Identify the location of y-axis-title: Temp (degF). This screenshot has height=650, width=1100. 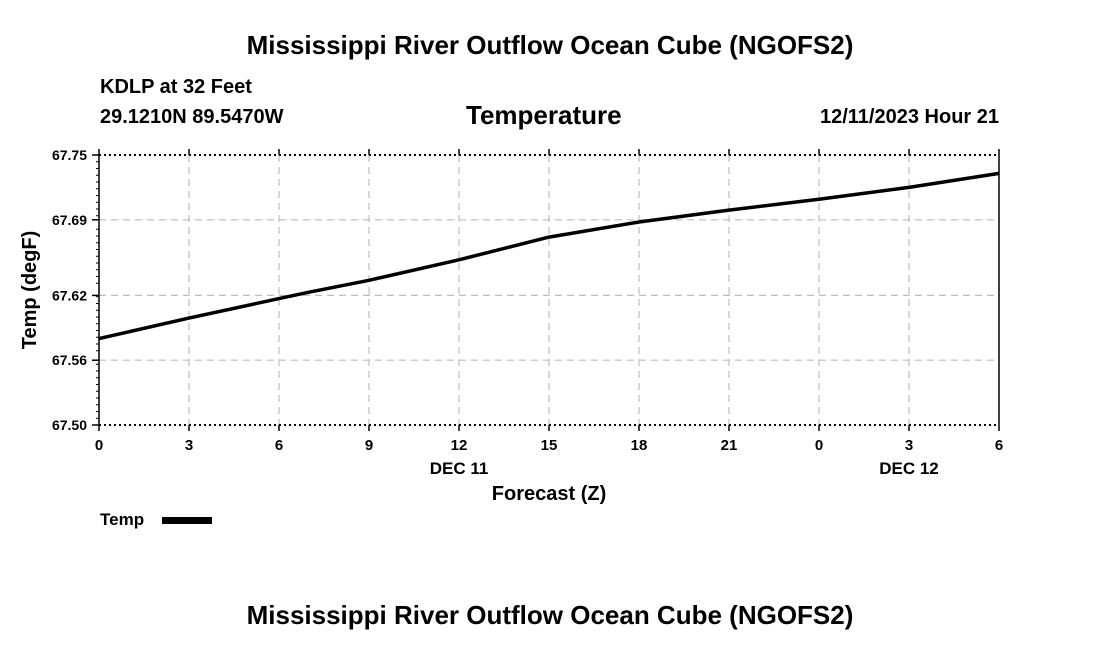
(30, 290).